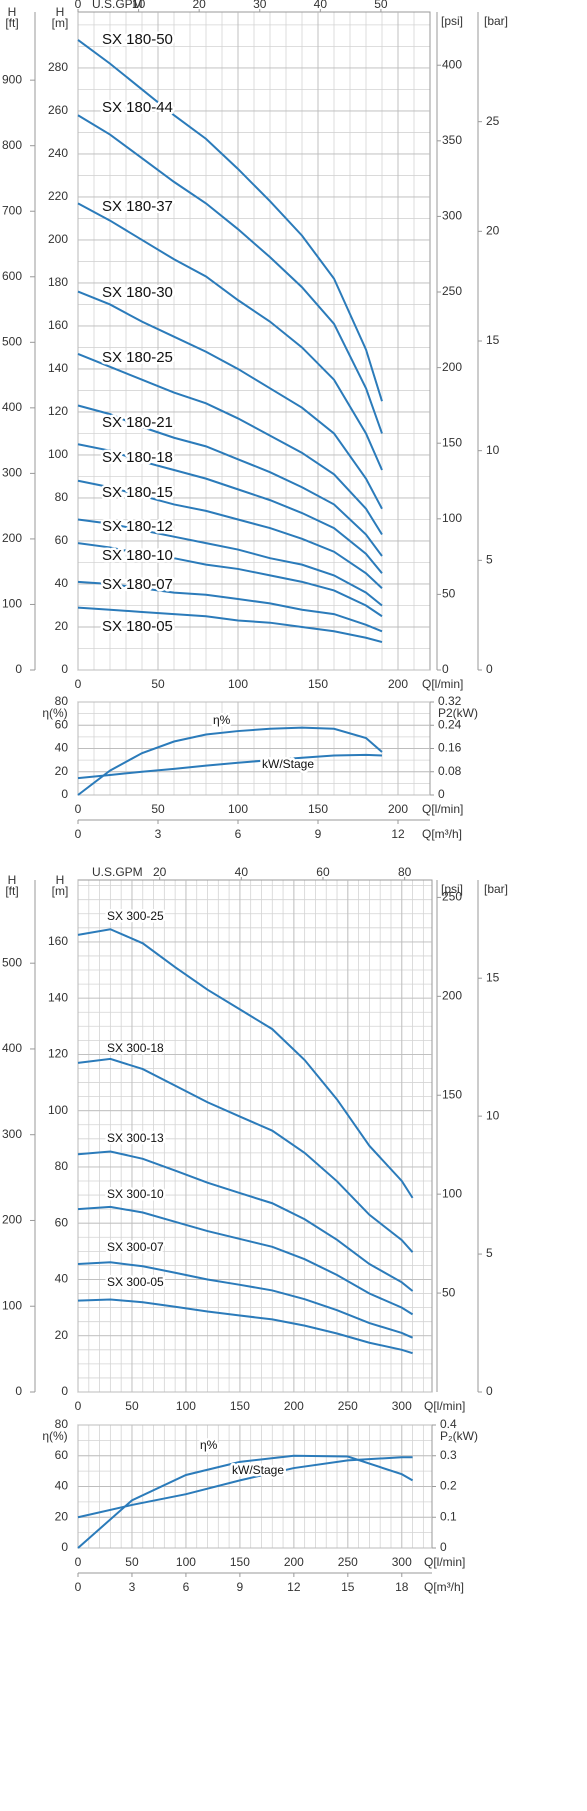 The height and width of the screenshot is (1811, 587). I want to click on y2-tick-label: 0.32, so click(450, 701).